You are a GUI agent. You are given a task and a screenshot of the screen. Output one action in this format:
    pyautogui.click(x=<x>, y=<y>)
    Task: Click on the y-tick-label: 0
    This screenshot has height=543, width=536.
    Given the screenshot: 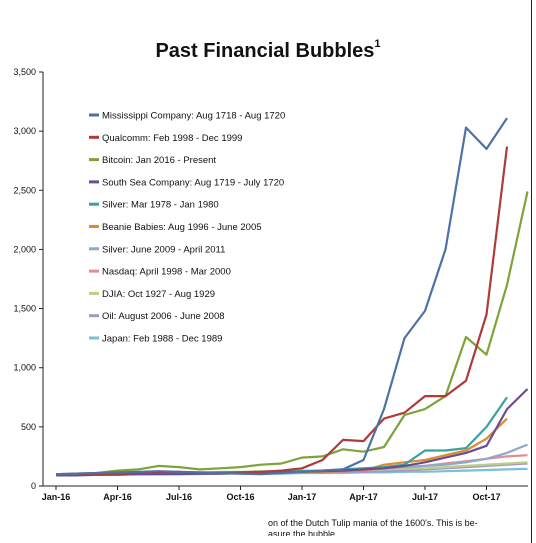 What is the action you would take?
    pyautogui.click(x=33, y=486)
    